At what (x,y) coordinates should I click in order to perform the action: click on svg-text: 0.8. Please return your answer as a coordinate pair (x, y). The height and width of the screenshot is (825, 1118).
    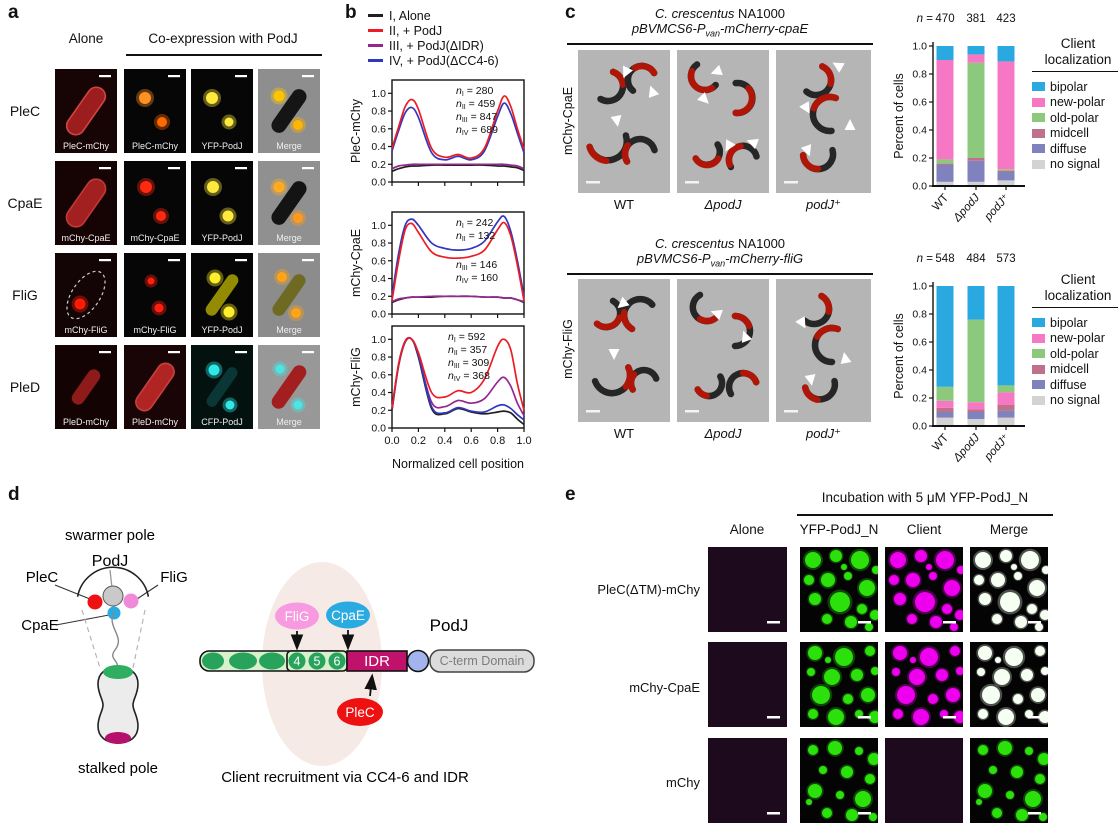
    Looking at the image, I should click on (378, 244).